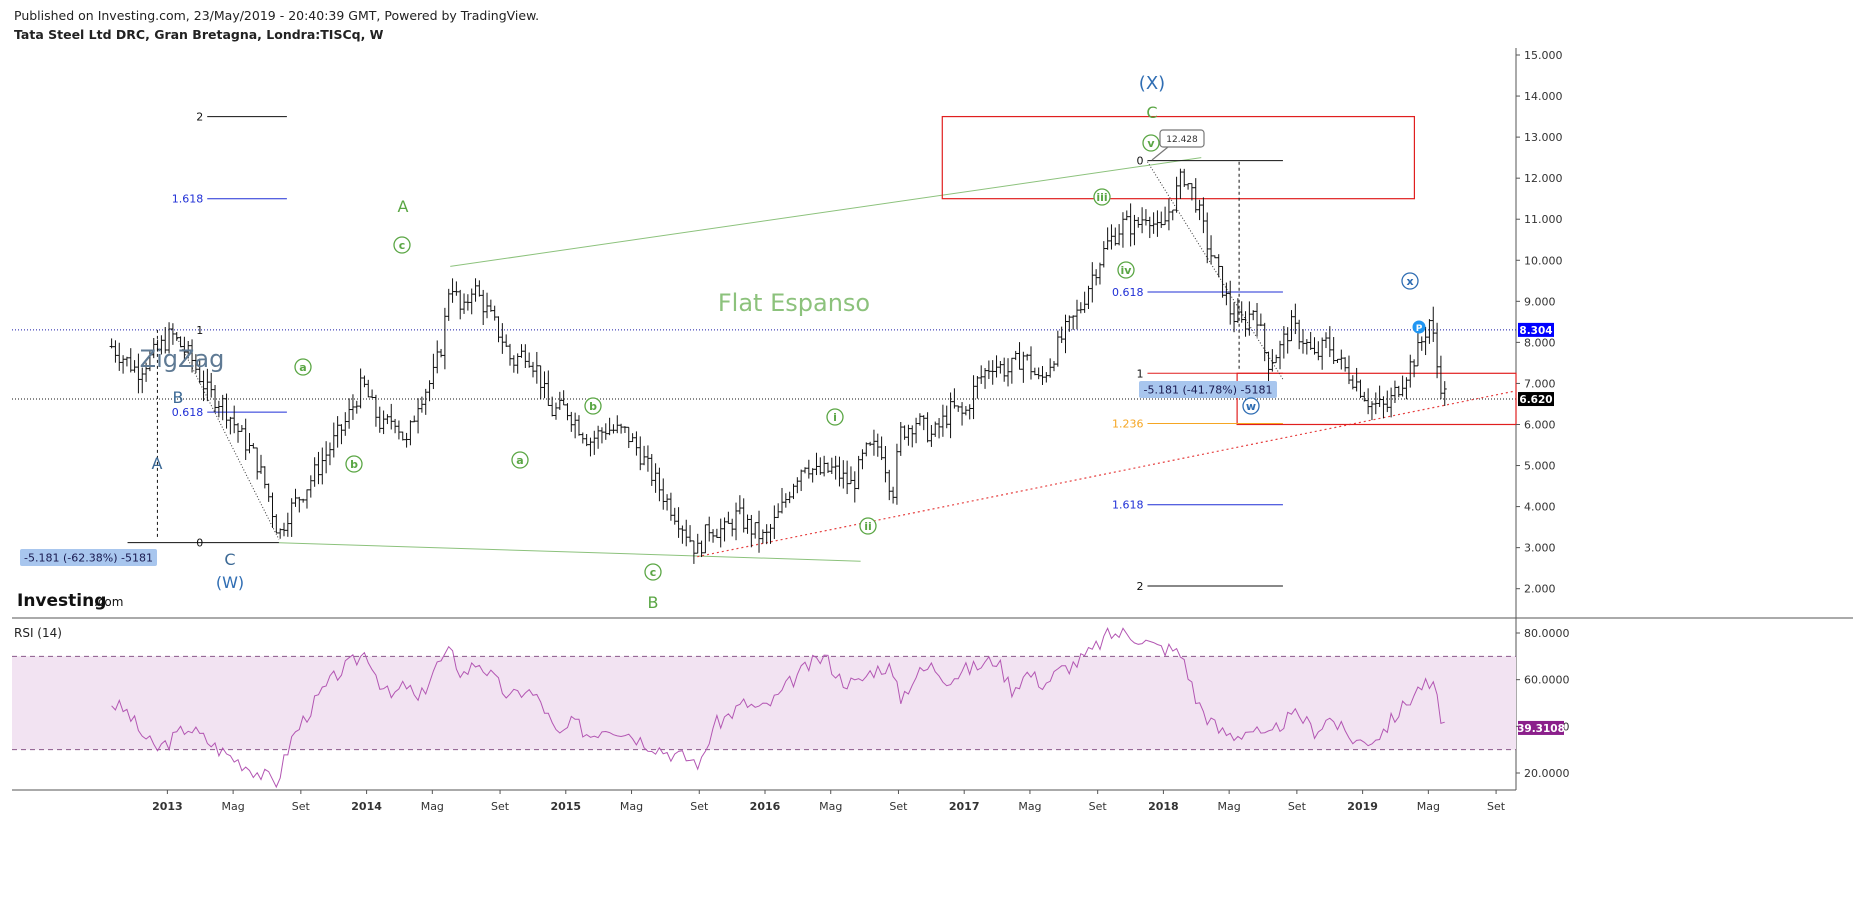 This screenshot has height=923, width=1853. Describe the element at coordinates (1160, 153) in the screenshot. I see `peak-callout-pointer` at that location.